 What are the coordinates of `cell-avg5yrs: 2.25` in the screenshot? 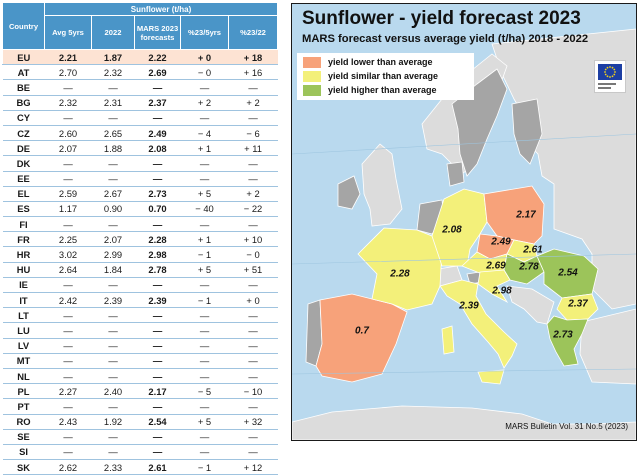 It's located at (68, 239).